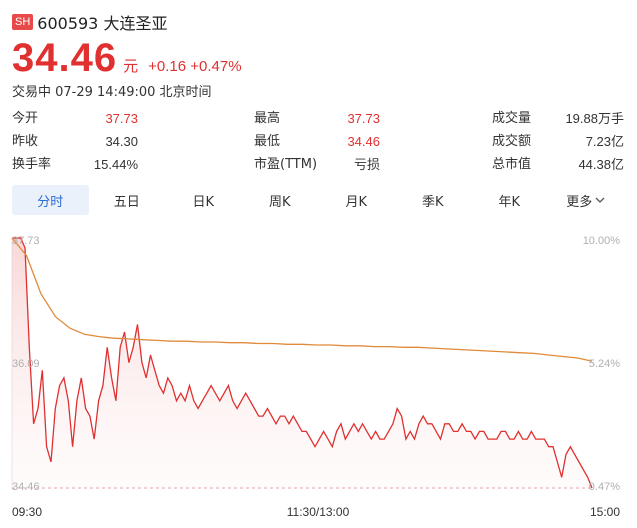  What do you see at coordinates (363, 118) in the screenshot?
I see `high-value: 37.73` at bounding box center [363, 118].